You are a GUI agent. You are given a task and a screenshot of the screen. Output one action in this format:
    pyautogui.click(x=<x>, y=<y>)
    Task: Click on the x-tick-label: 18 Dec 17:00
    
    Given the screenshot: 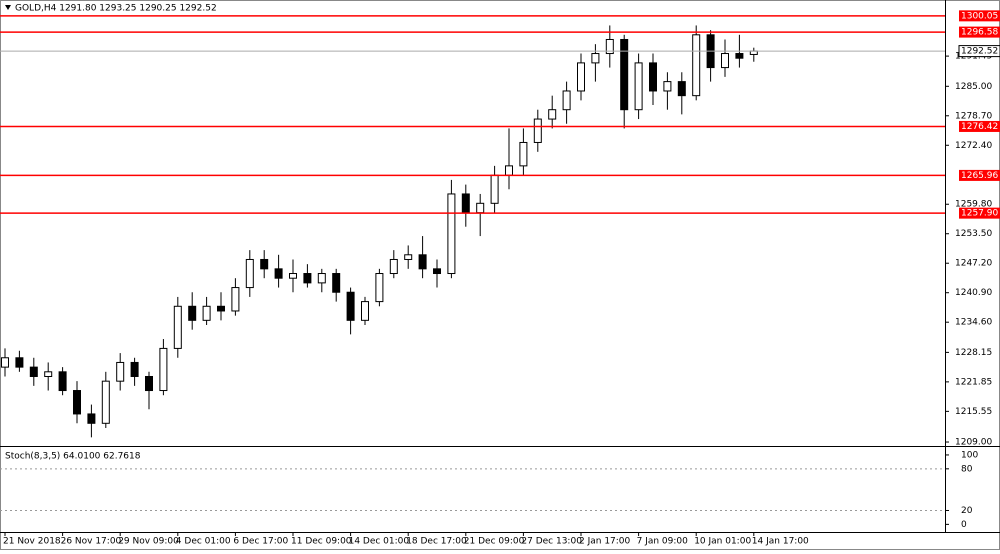 What is the action you would take?
    pyautogui.click(x=436, y=542)
    